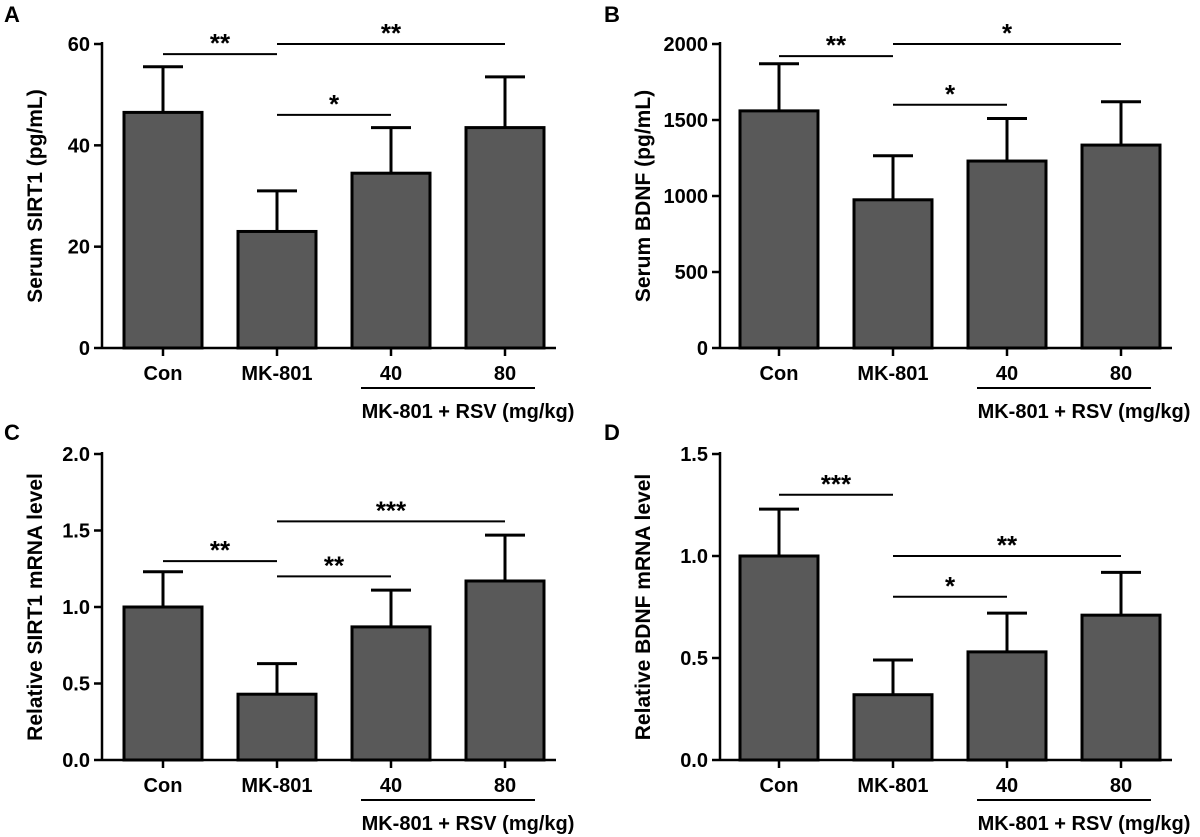 The height and width of the screenshot is (837, 1200). What do you see at coordinates (686, 45) in the screenshot?
I see `y-tick-label: 2000` at bounding box center [686, 45].